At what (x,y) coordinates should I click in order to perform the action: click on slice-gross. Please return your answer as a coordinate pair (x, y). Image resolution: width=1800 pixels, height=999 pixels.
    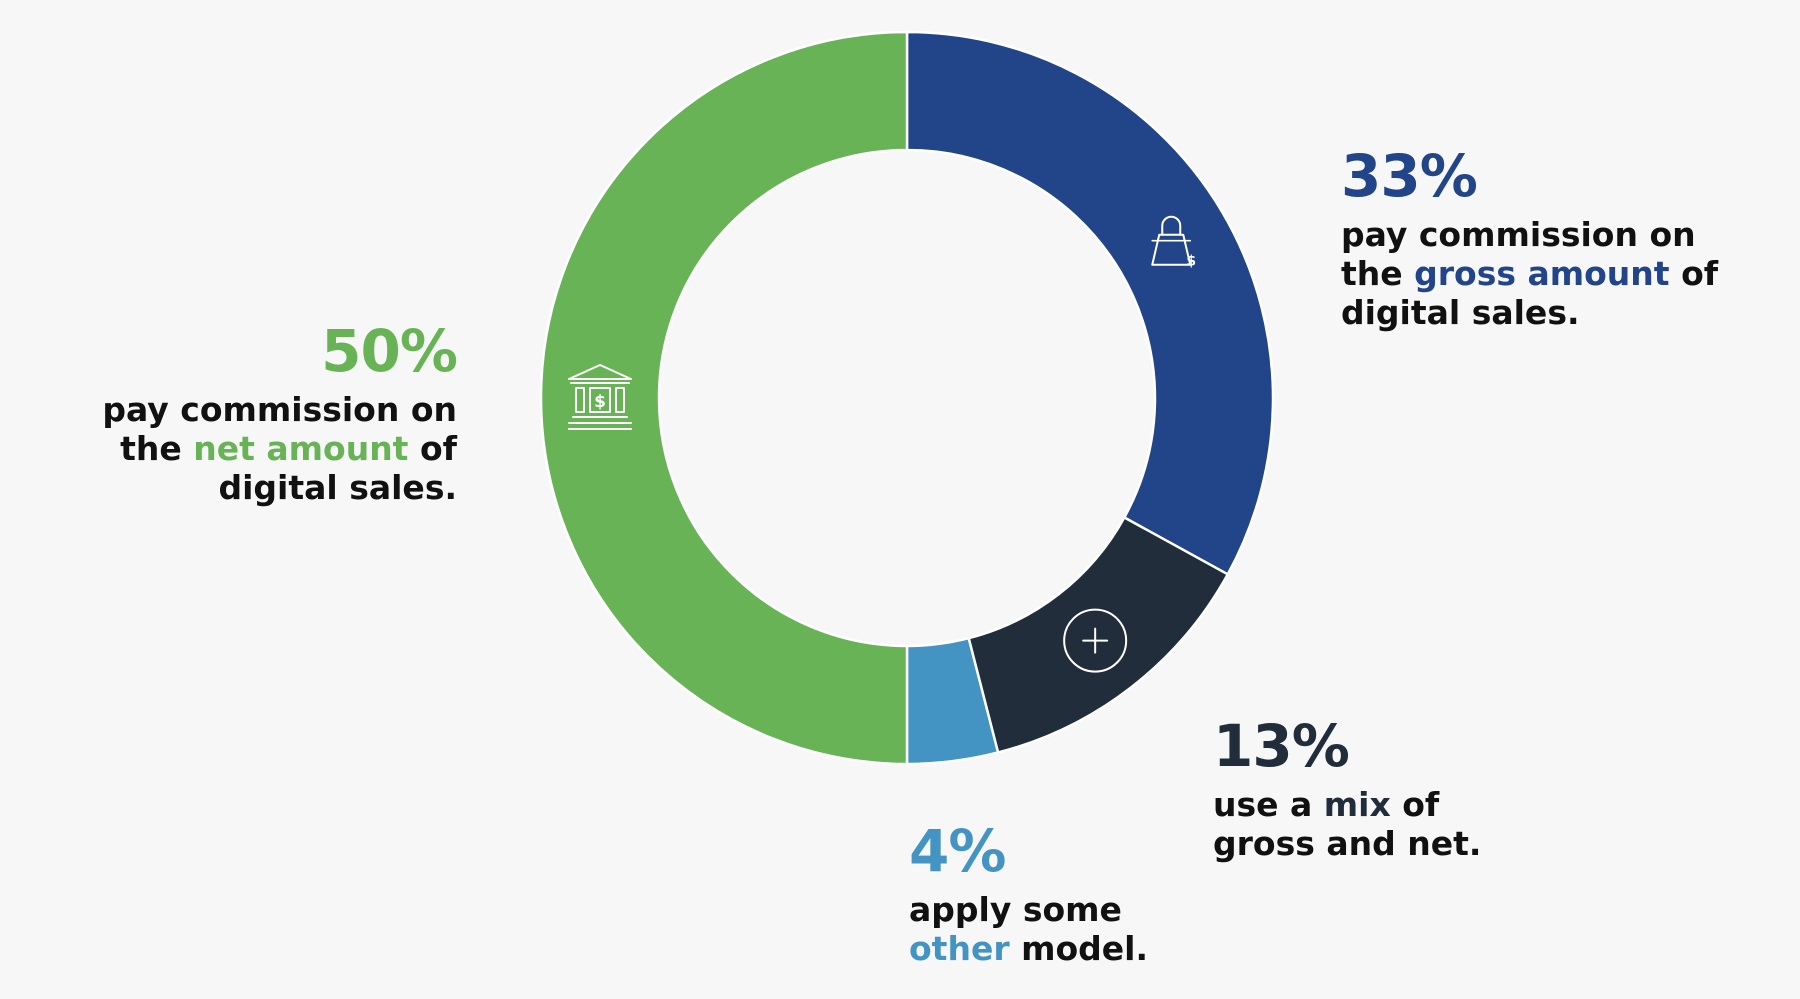
    Looking at the image, I should click on (1090, 303).